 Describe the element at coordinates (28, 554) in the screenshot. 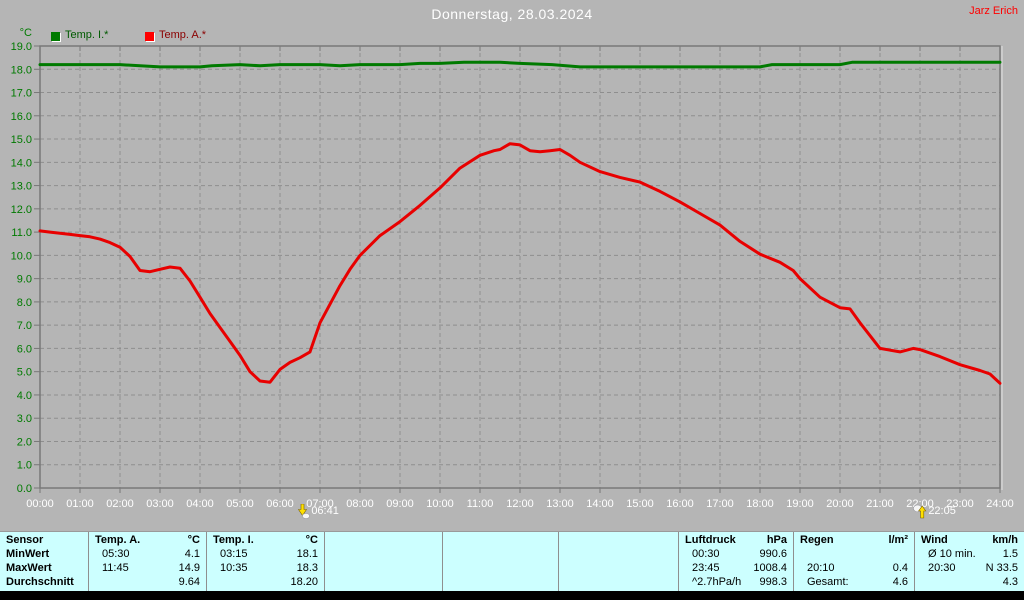

I see `table-cell: MinWert` at that location.